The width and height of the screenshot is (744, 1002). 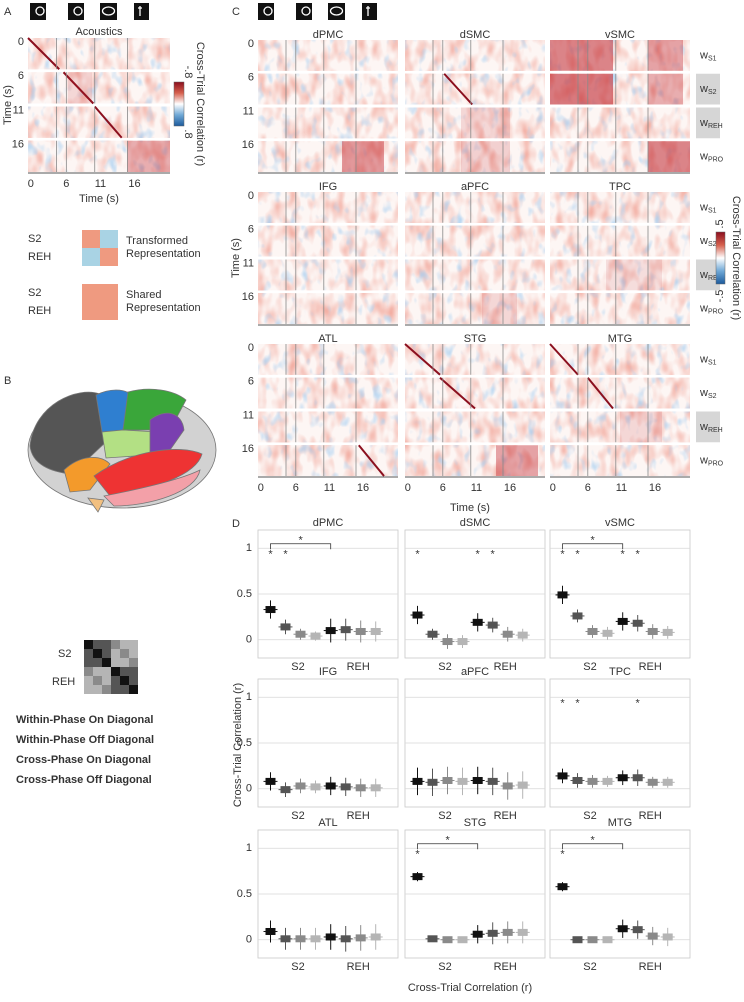 I want to click on row-label: wS2, so click(x=708, y=89).